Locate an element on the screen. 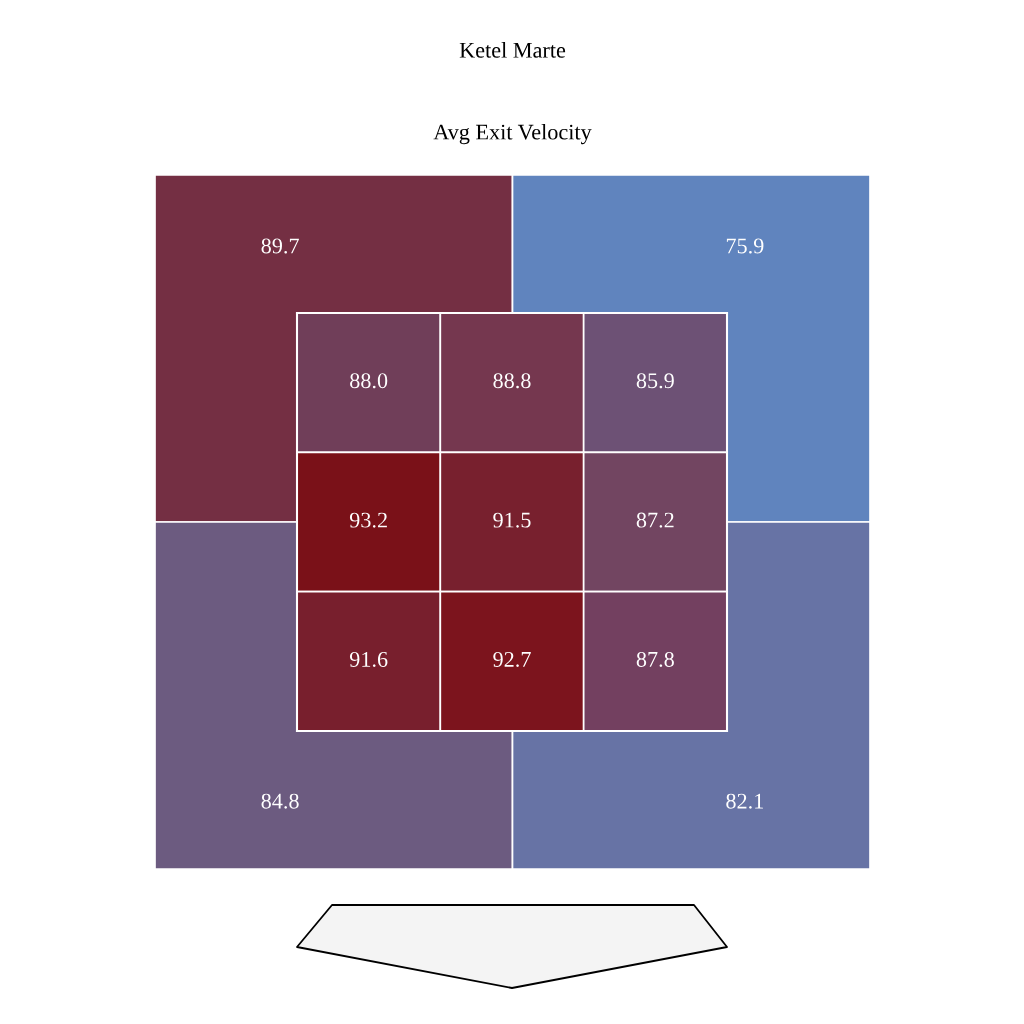 This screenshot has height=1024, width=1024. data-label: 84.8 is located at coordinates (280, 801).